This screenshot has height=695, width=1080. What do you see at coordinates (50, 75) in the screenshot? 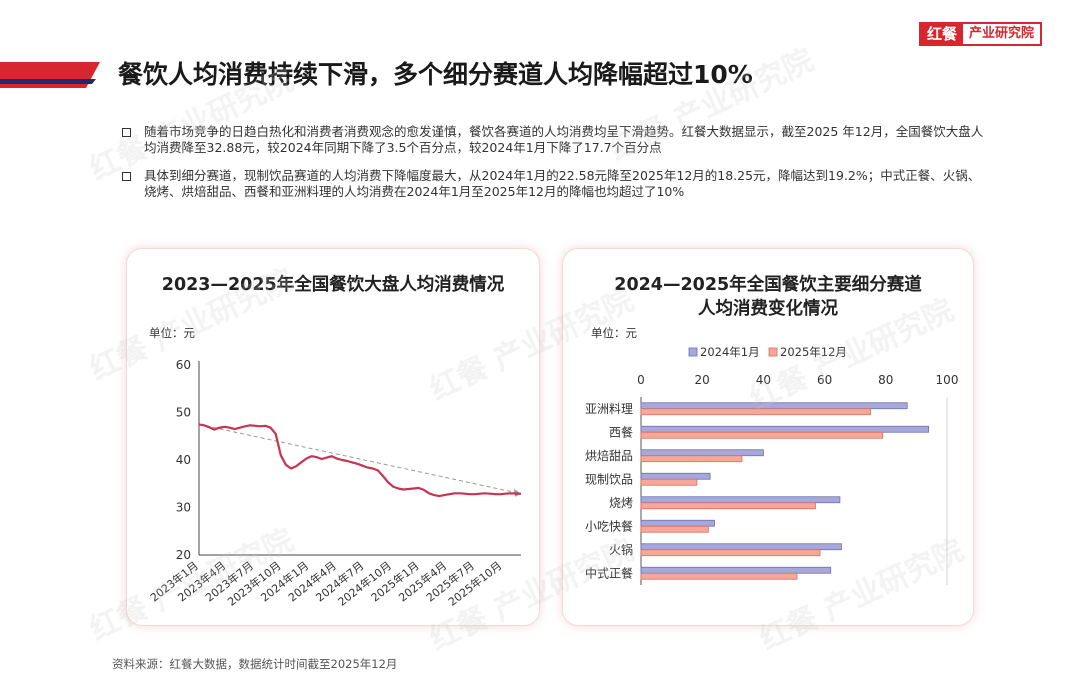
I see `title-accent-bar` at bounding box center [50, 75].